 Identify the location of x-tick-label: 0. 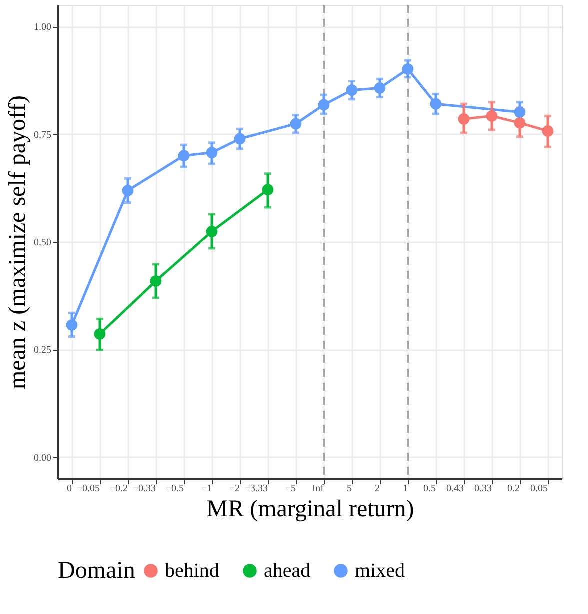
(69, 489).